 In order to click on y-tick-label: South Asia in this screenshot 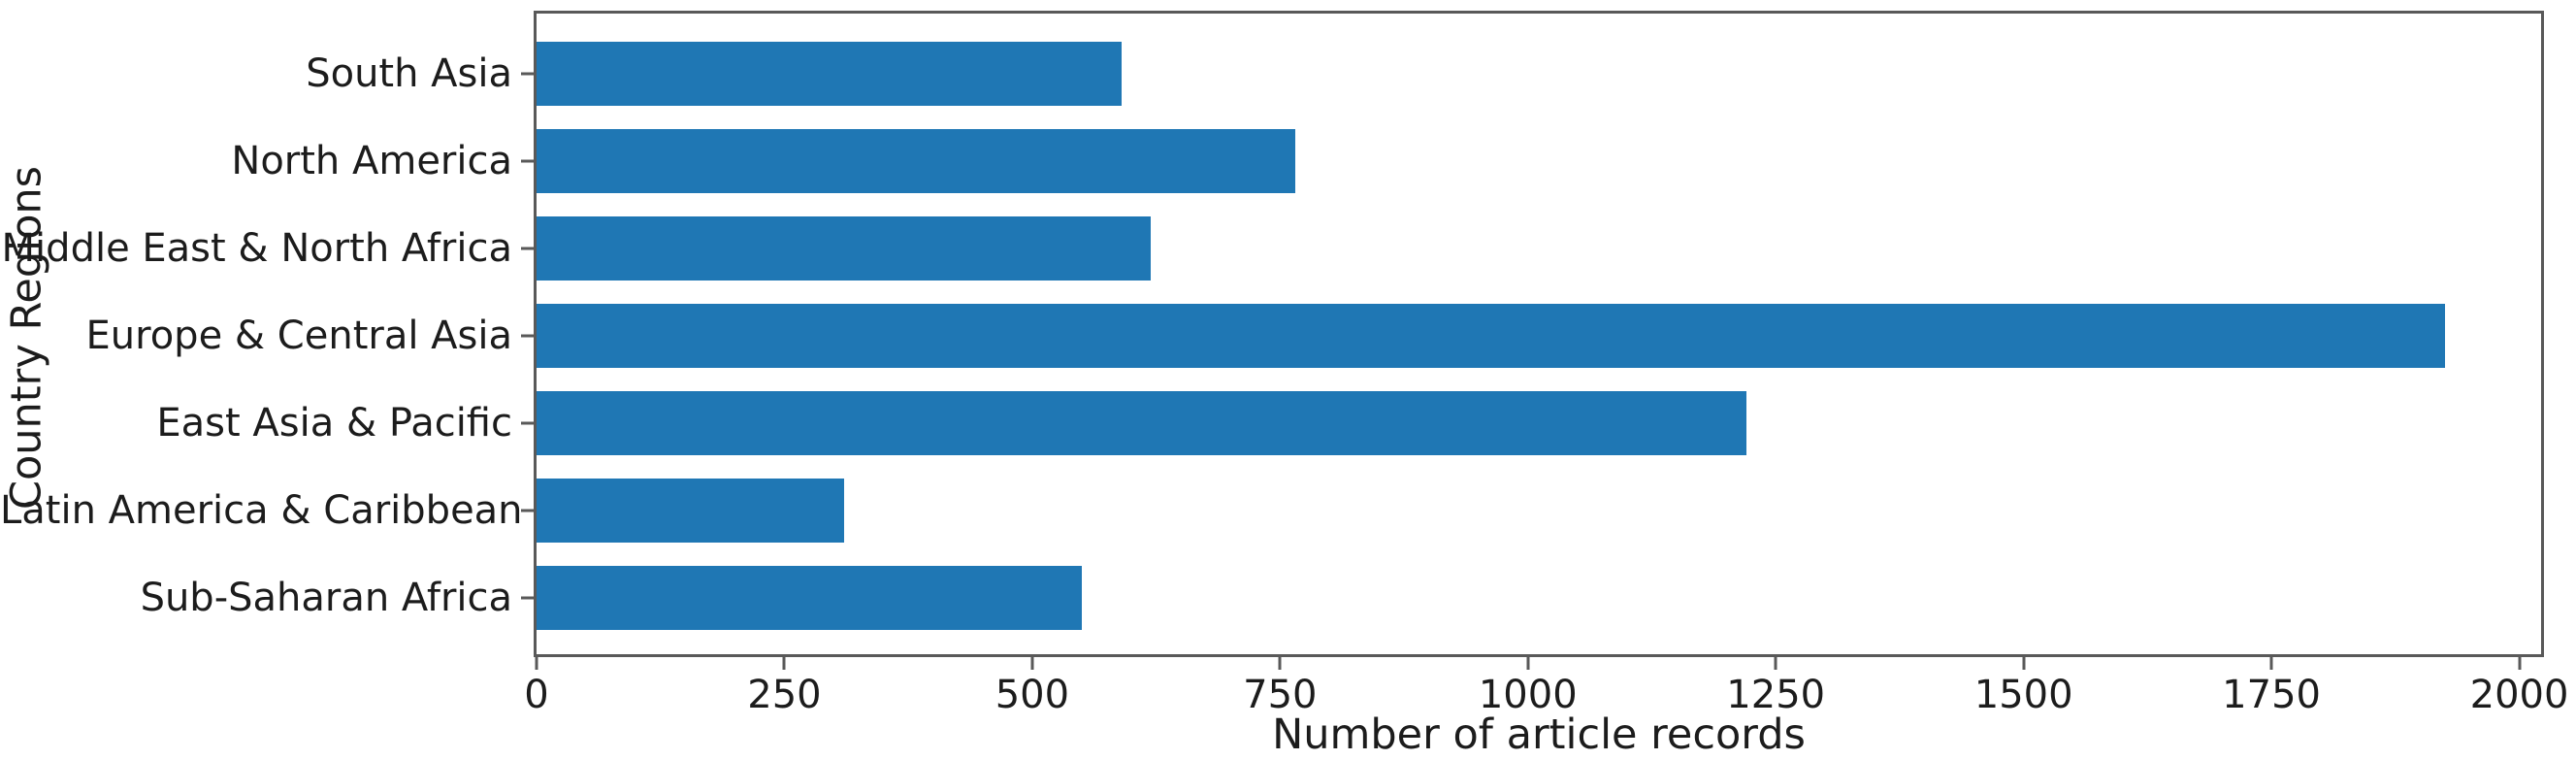, I will do `click(409, 73)`.